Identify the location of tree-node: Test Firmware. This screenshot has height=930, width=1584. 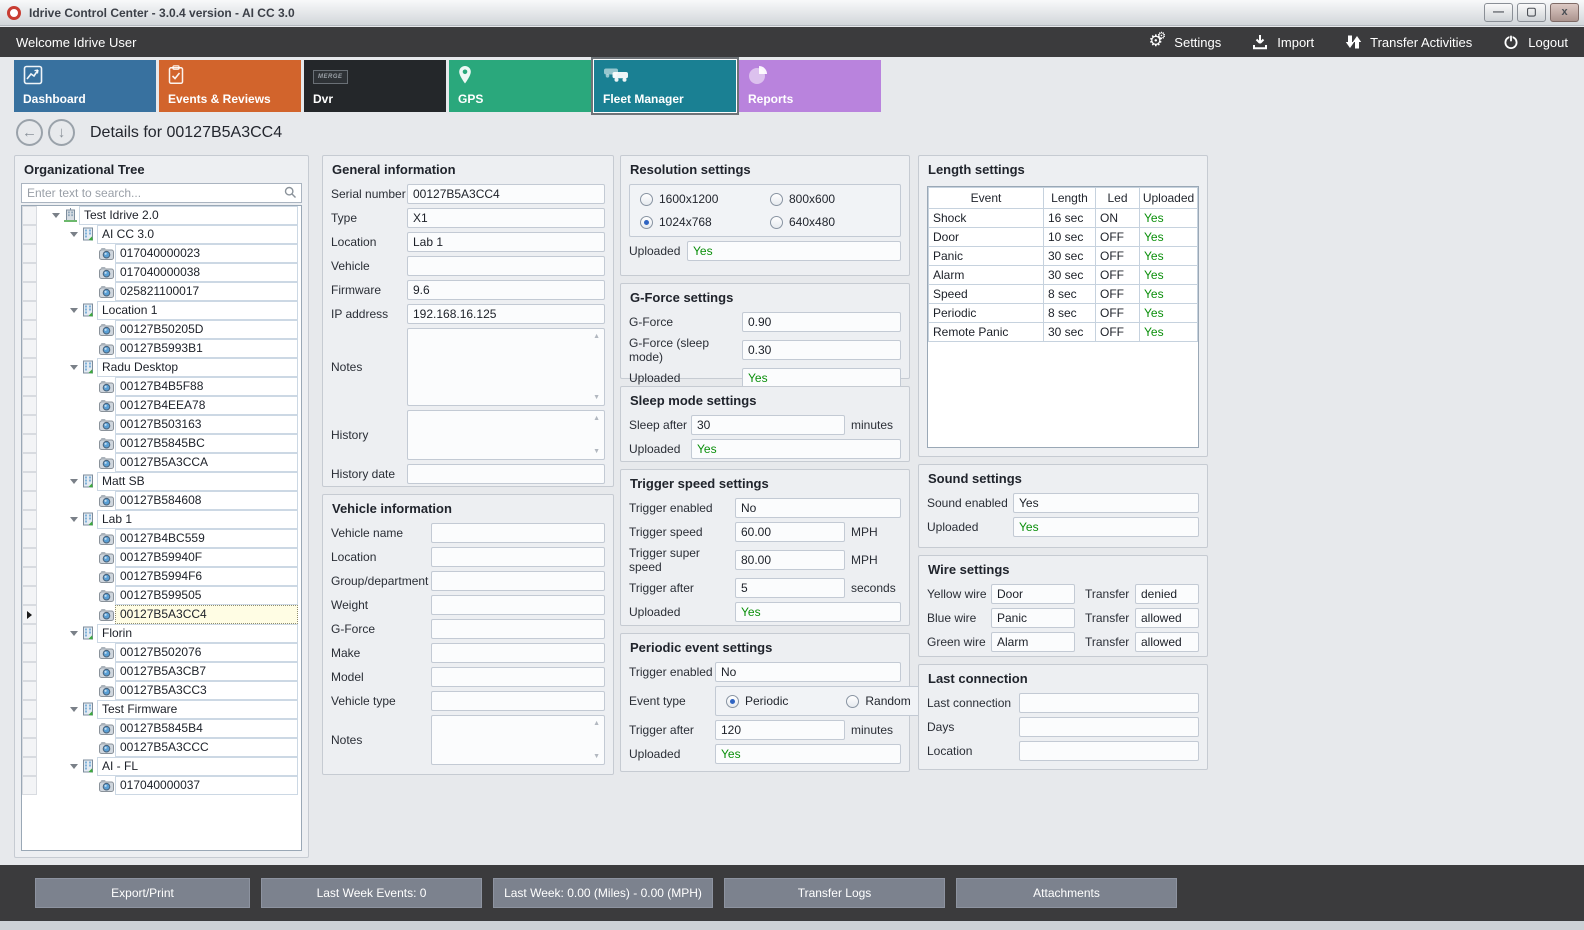
(161, 709).